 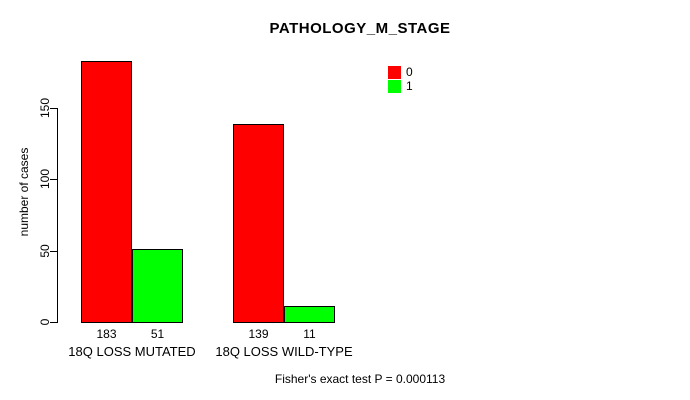 What do you see at coordinates (57, 215) in the screenshot?
I see `y-axis-line` at bounding box center [57, 215].